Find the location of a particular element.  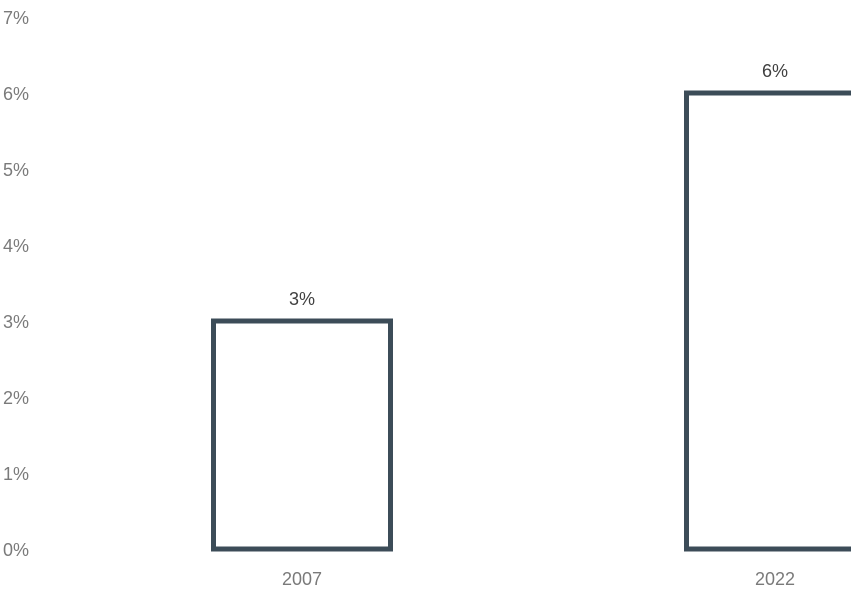

y-tick-label: 7% is located at coordinates (16, 18).